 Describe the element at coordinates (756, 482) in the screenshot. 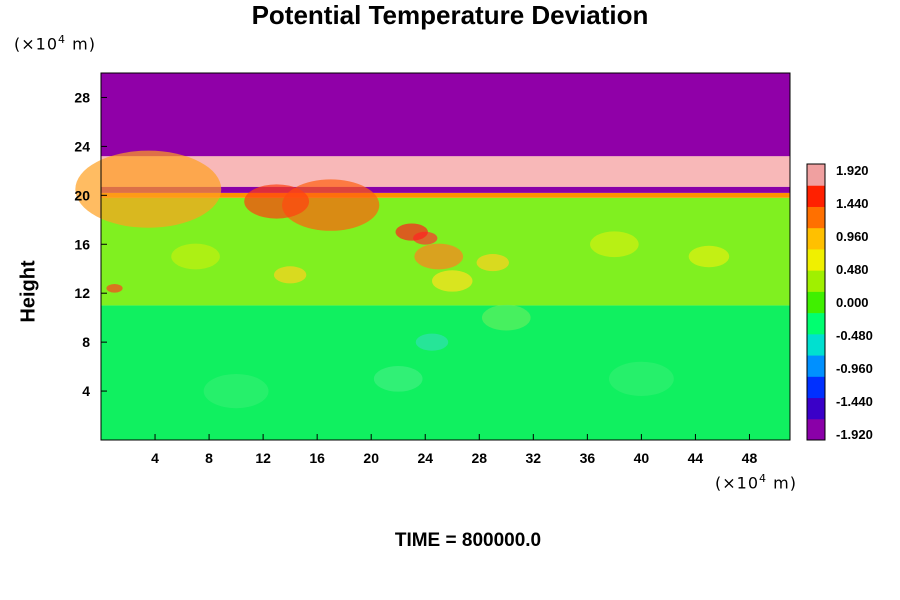

I see `x-axis-unit: (×104 m)` at that location.